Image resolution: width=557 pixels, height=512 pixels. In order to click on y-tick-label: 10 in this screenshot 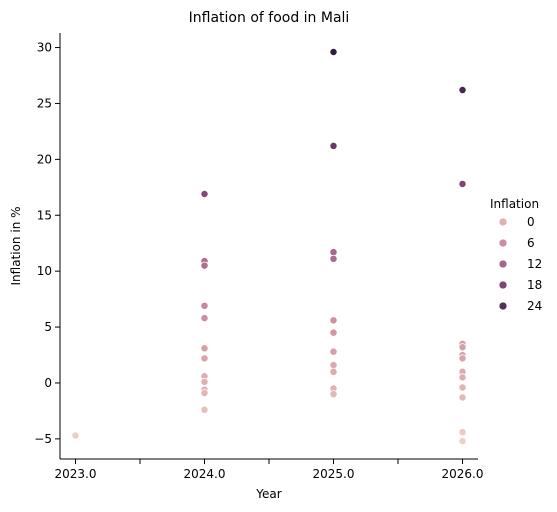, I will do `click(44, 271)`.